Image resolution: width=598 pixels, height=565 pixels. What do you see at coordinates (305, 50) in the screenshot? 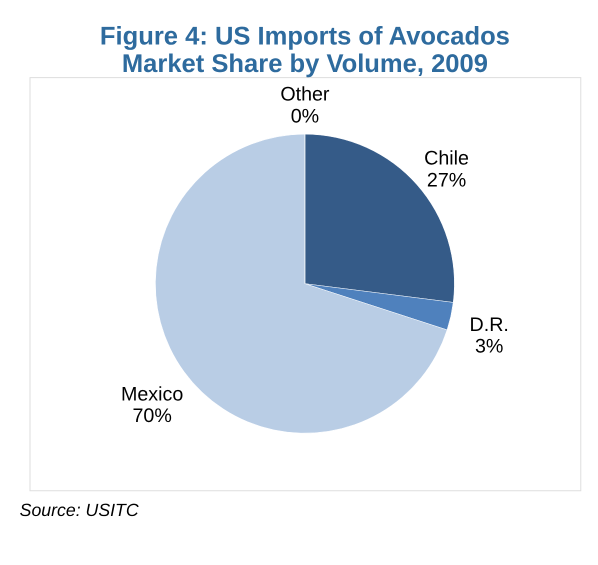
I see `chart-title: Figure 4: US Imports of Avocados Market Share by Volume, 2009` at bounding box center [305, 50].